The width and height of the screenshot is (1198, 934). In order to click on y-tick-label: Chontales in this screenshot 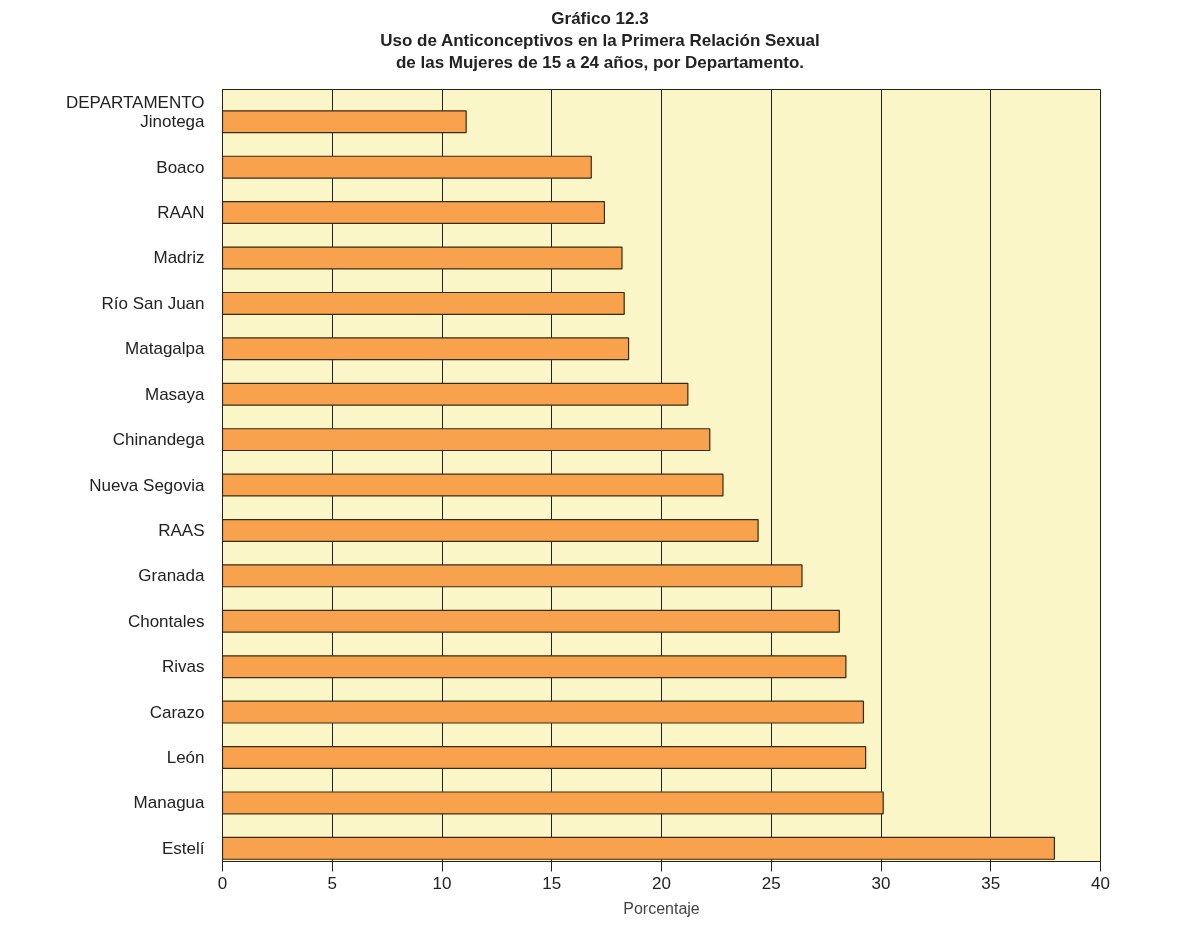, I will do `click(166, 621)`.